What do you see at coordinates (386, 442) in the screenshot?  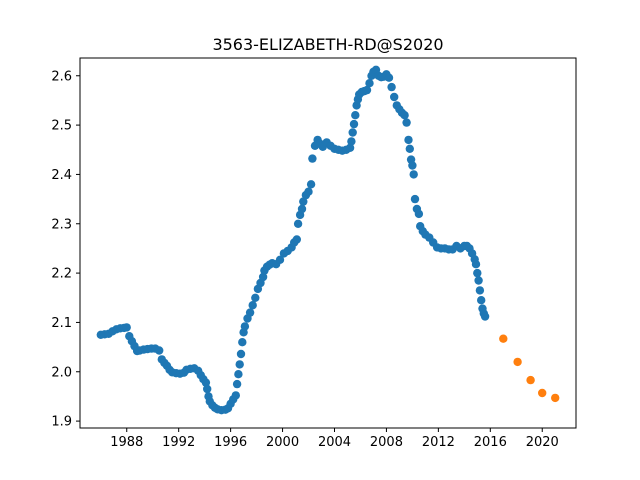 I see `x-tick-label: 2008` at bounding box center [386, 442].